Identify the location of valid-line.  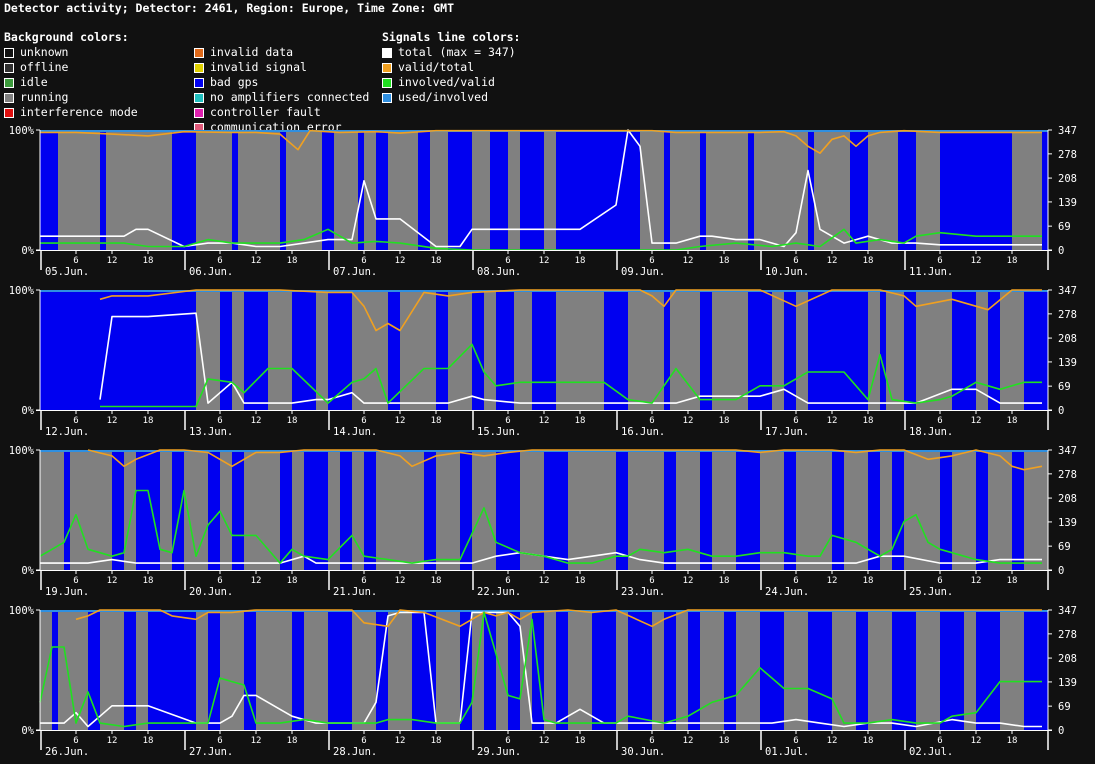
(570, 310).